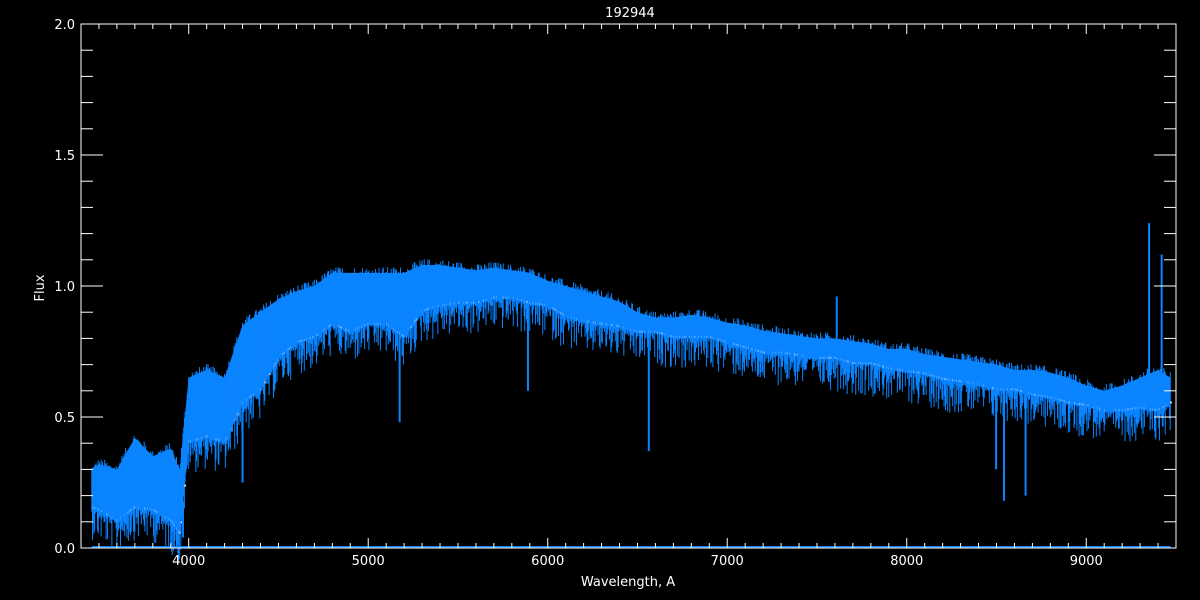  I want to click on y-tick-label: 2.0, so click(64, 25).